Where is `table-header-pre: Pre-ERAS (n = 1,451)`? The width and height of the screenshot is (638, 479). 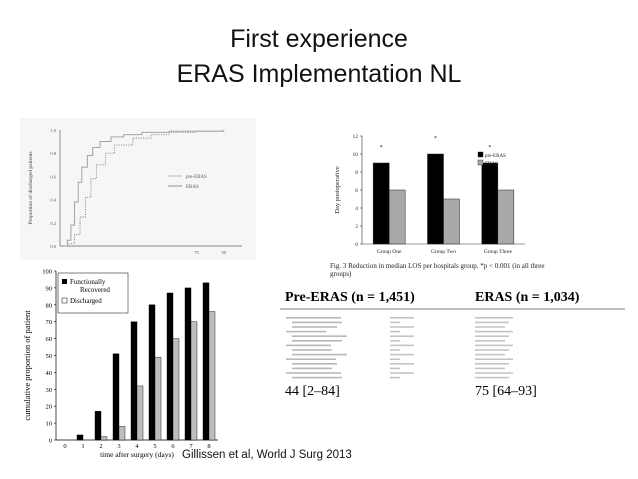 table-header-pre: Pre-ERAS (n = 1,451) is located at coordinates (350, 297).